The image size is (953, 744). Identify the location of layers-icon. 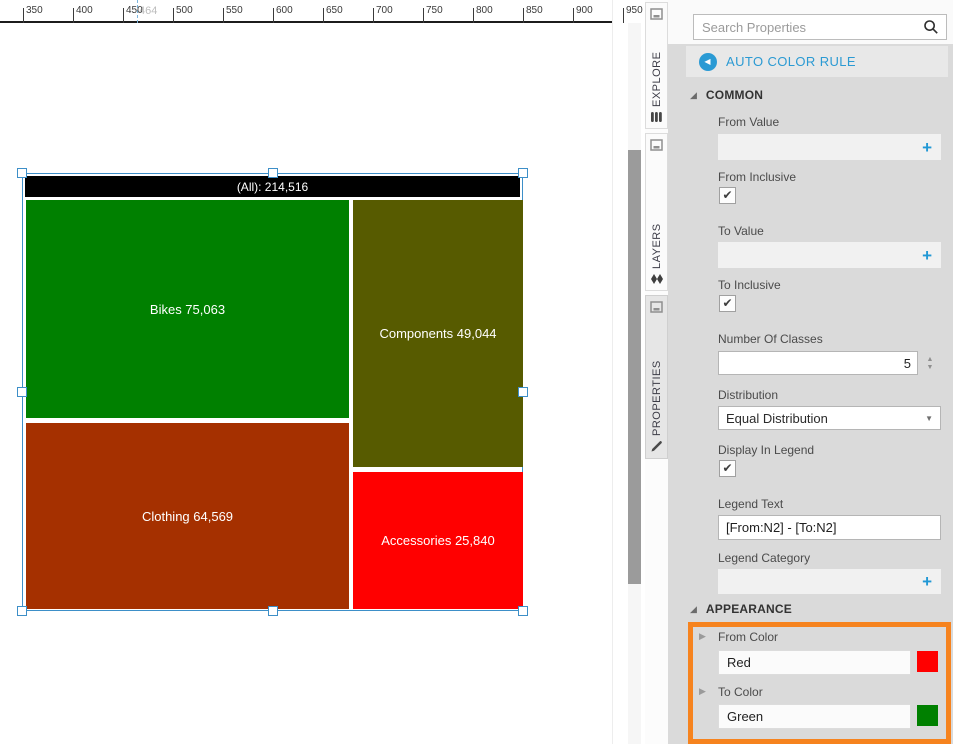
(657, 279).